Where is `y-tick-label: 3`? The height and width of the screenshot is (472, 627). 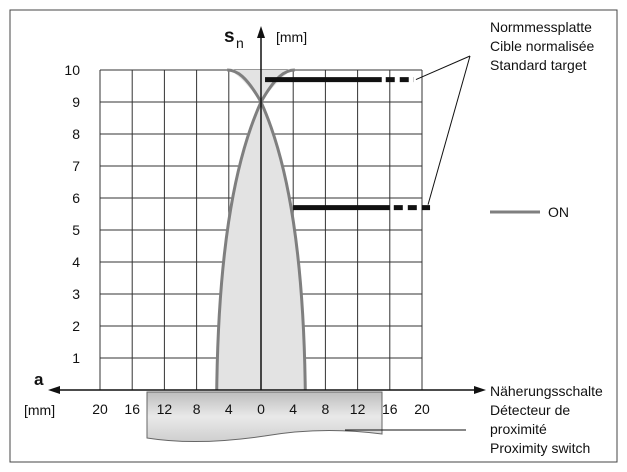
y-tick-label: 3 is located at coordinates (76, 294).